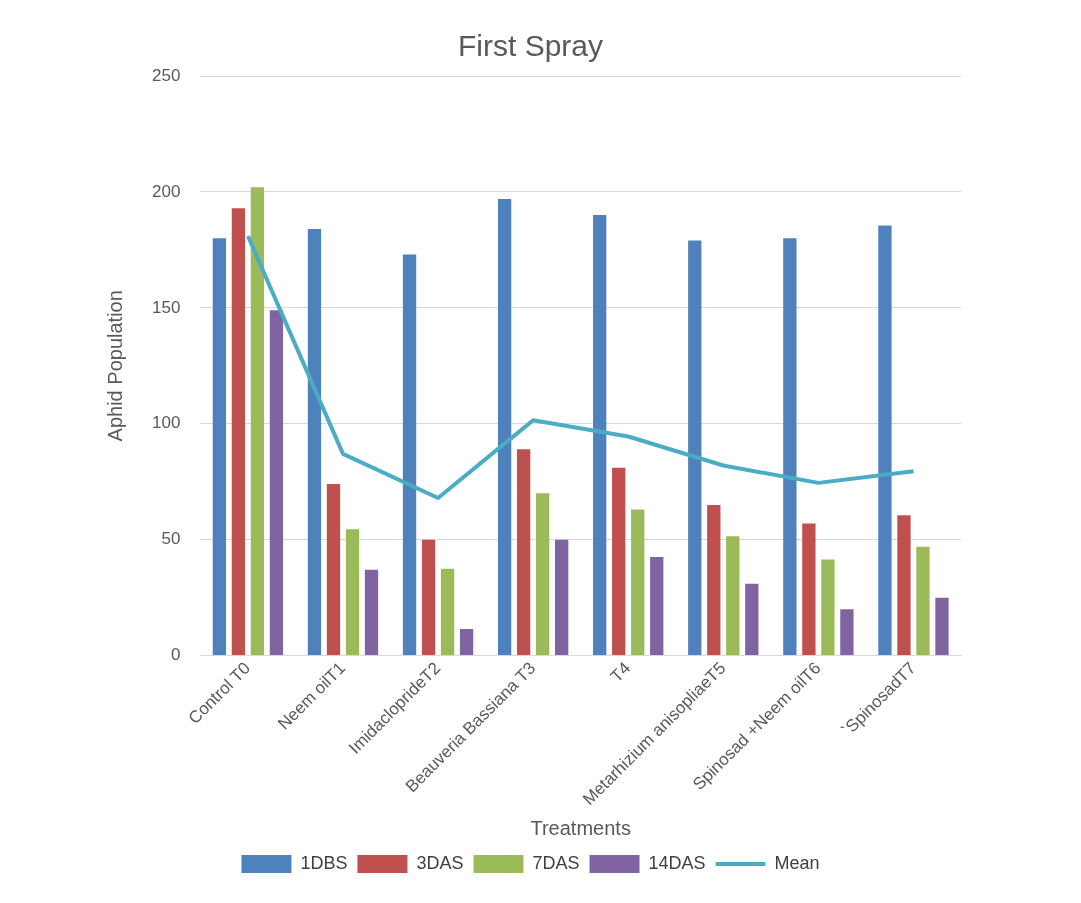  What do you see at coordinates (114, 366) in the screenshot?
I see `y-axis-title: Aphid Population` at bounding box center [114, 366].